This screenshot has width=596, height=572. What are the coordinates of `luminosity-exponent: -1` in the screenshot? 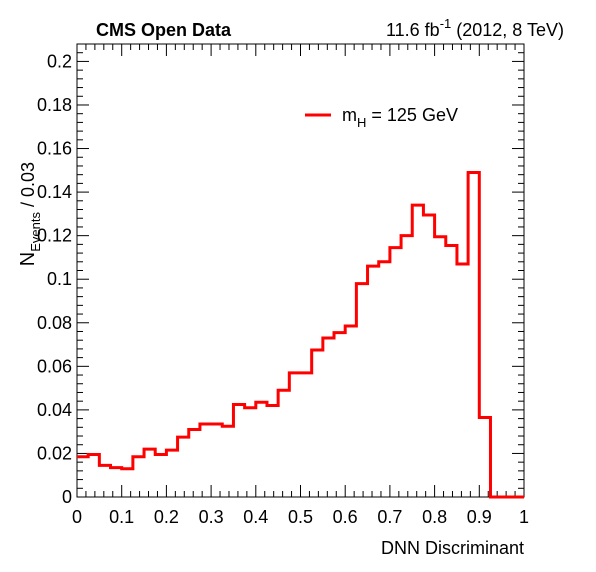 It's located at (446, 23).